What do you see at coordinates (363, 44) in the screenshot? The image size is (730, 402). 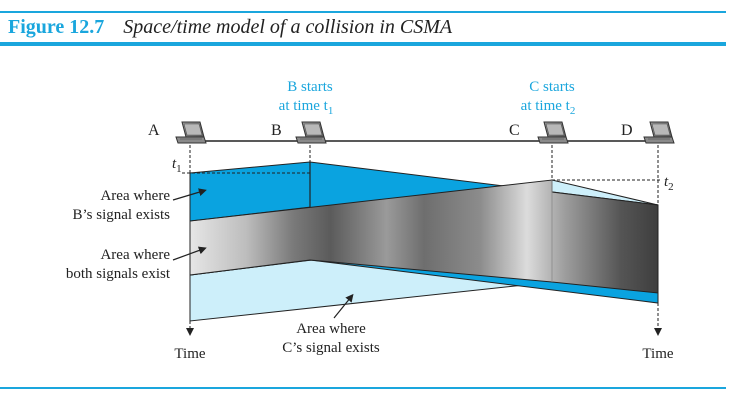 I see `caption-rule` at bounding box center [363, 44].